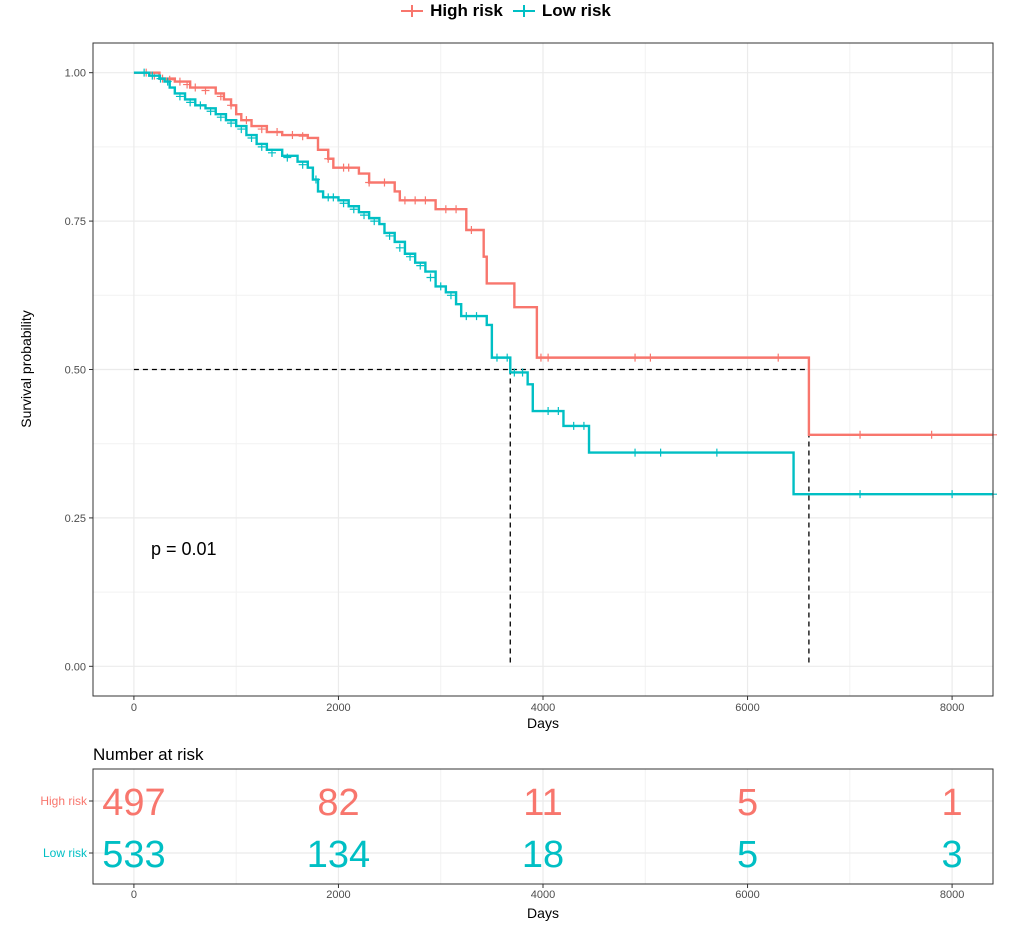 This screenshot has width=1012, height=931. I want to click on risk-cell-low-risk: 533, so click(133, 855).